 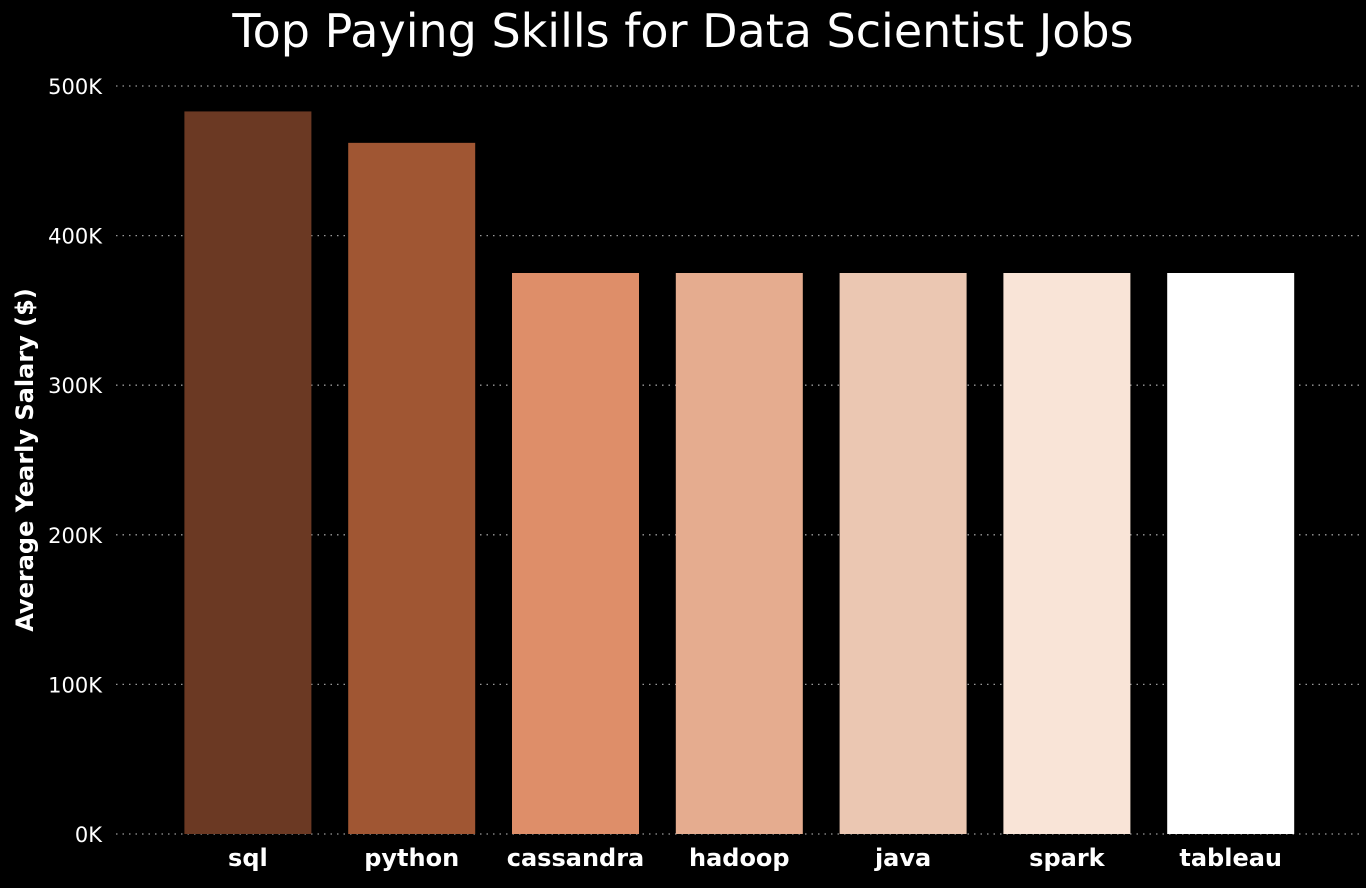 What do you see at coordinates (739, 858) in the screenshot?
I see `x-tick-label-hadoop: hadoop` at bounding box center [739, 858].